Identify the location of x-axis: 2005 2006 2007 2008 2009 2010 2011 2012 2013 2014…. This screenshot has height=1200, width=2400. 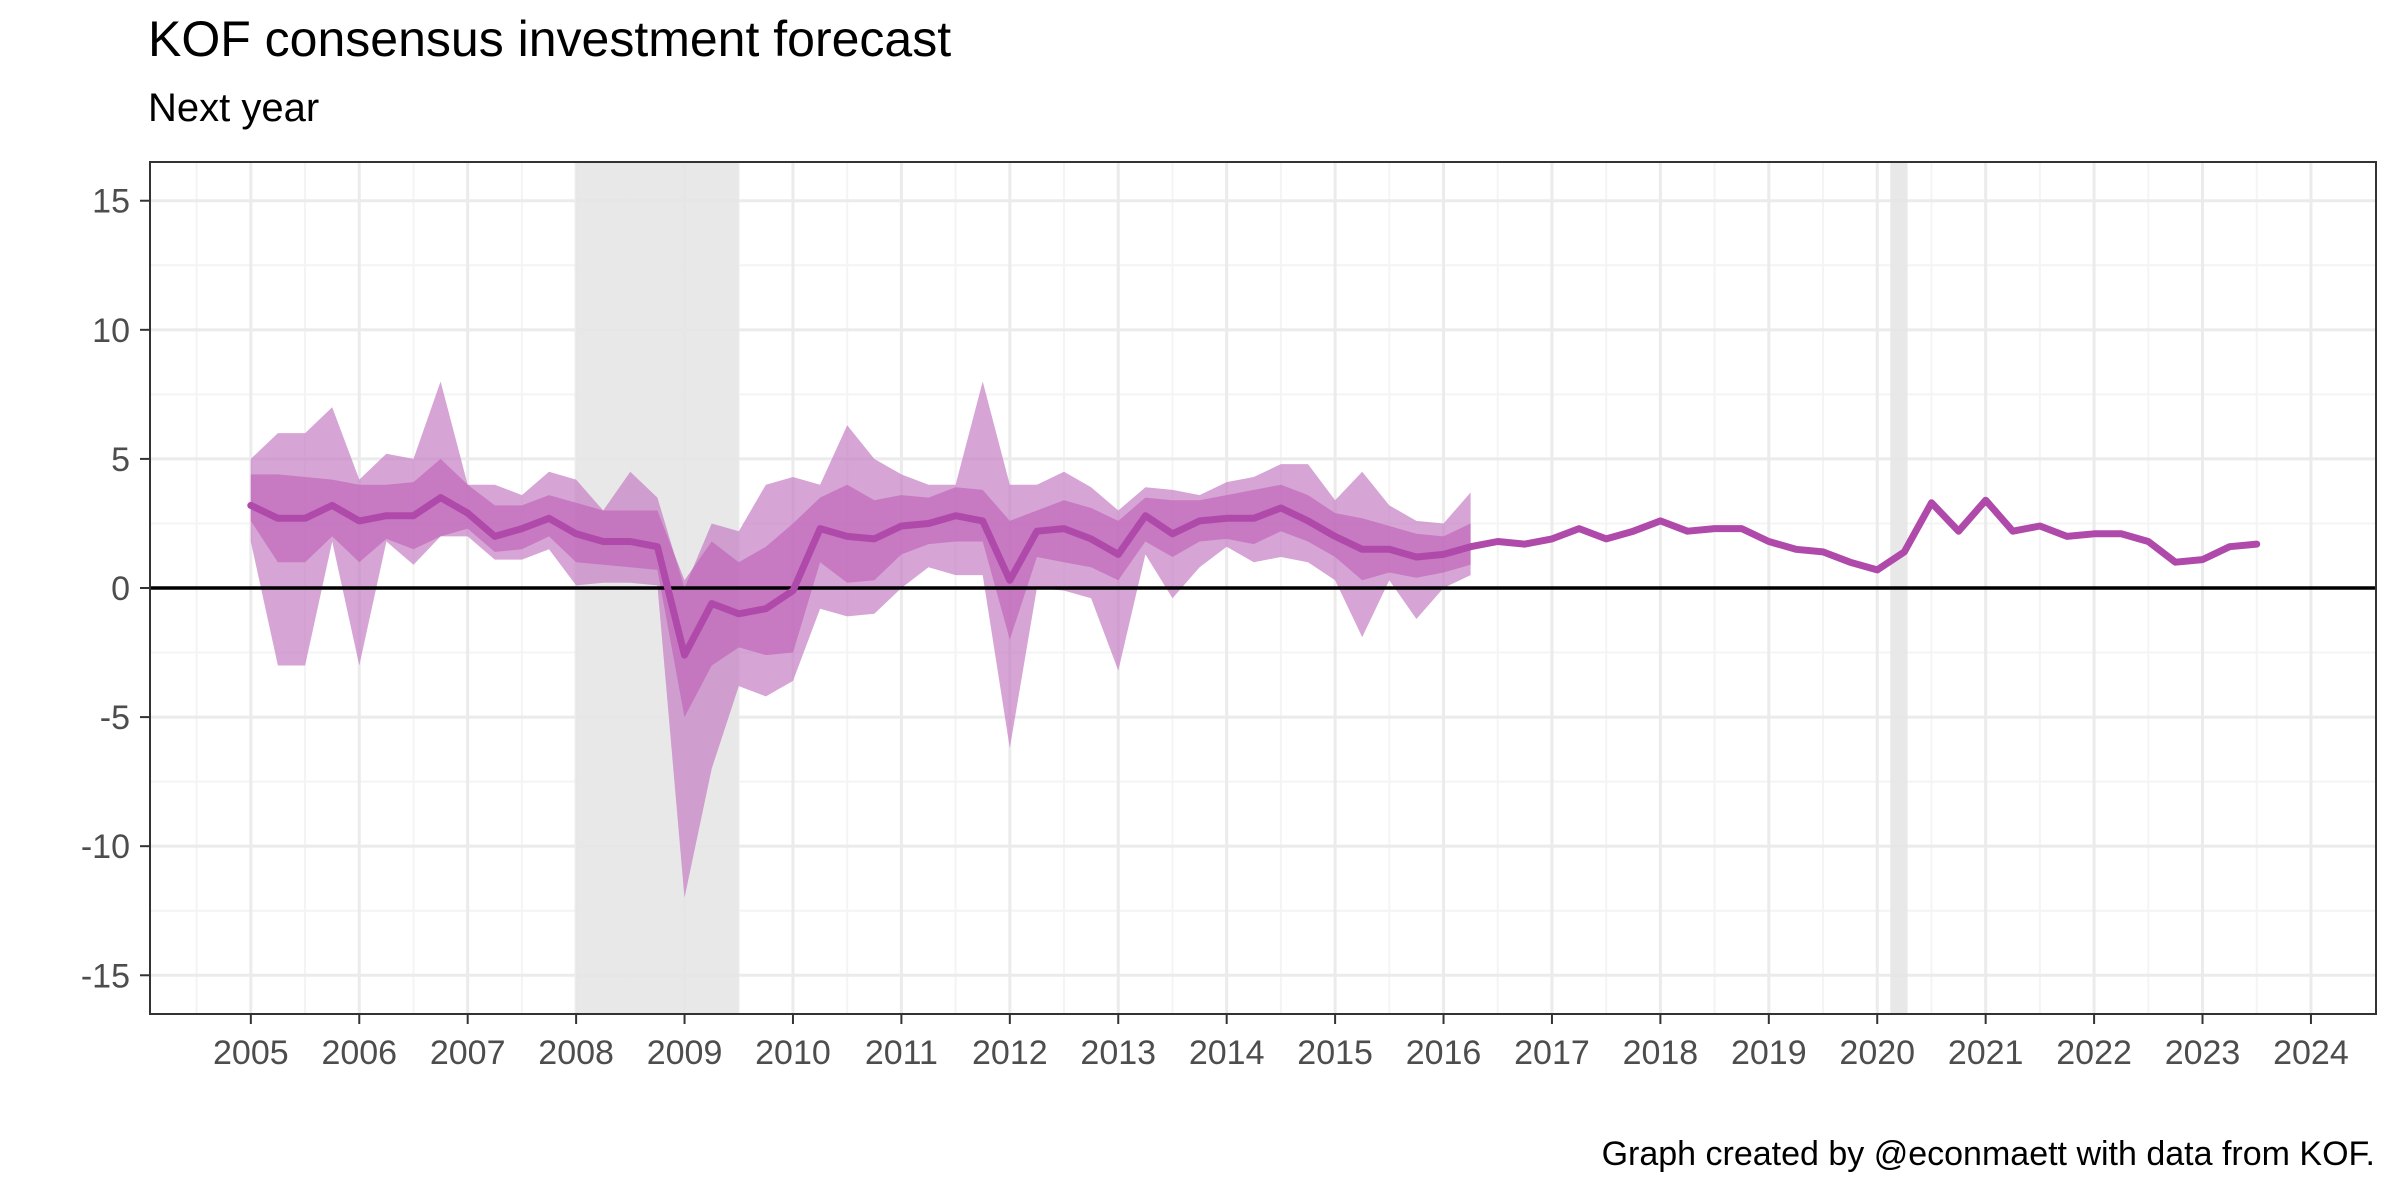
(1281, 1043).